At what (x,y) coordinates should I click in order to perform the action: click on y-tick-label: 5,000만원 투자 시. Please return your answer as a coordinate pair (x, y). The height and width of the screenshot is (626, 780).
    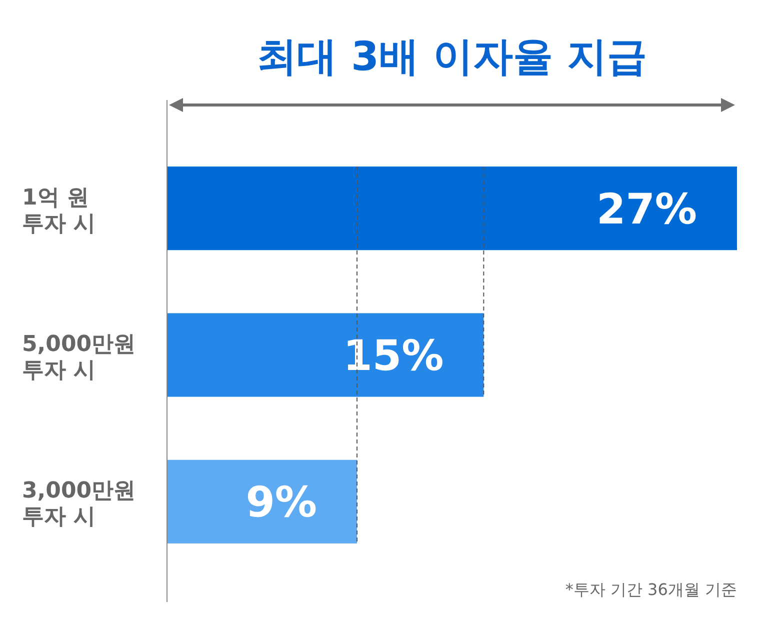
    Looking at the image, I should click on (79, 357).